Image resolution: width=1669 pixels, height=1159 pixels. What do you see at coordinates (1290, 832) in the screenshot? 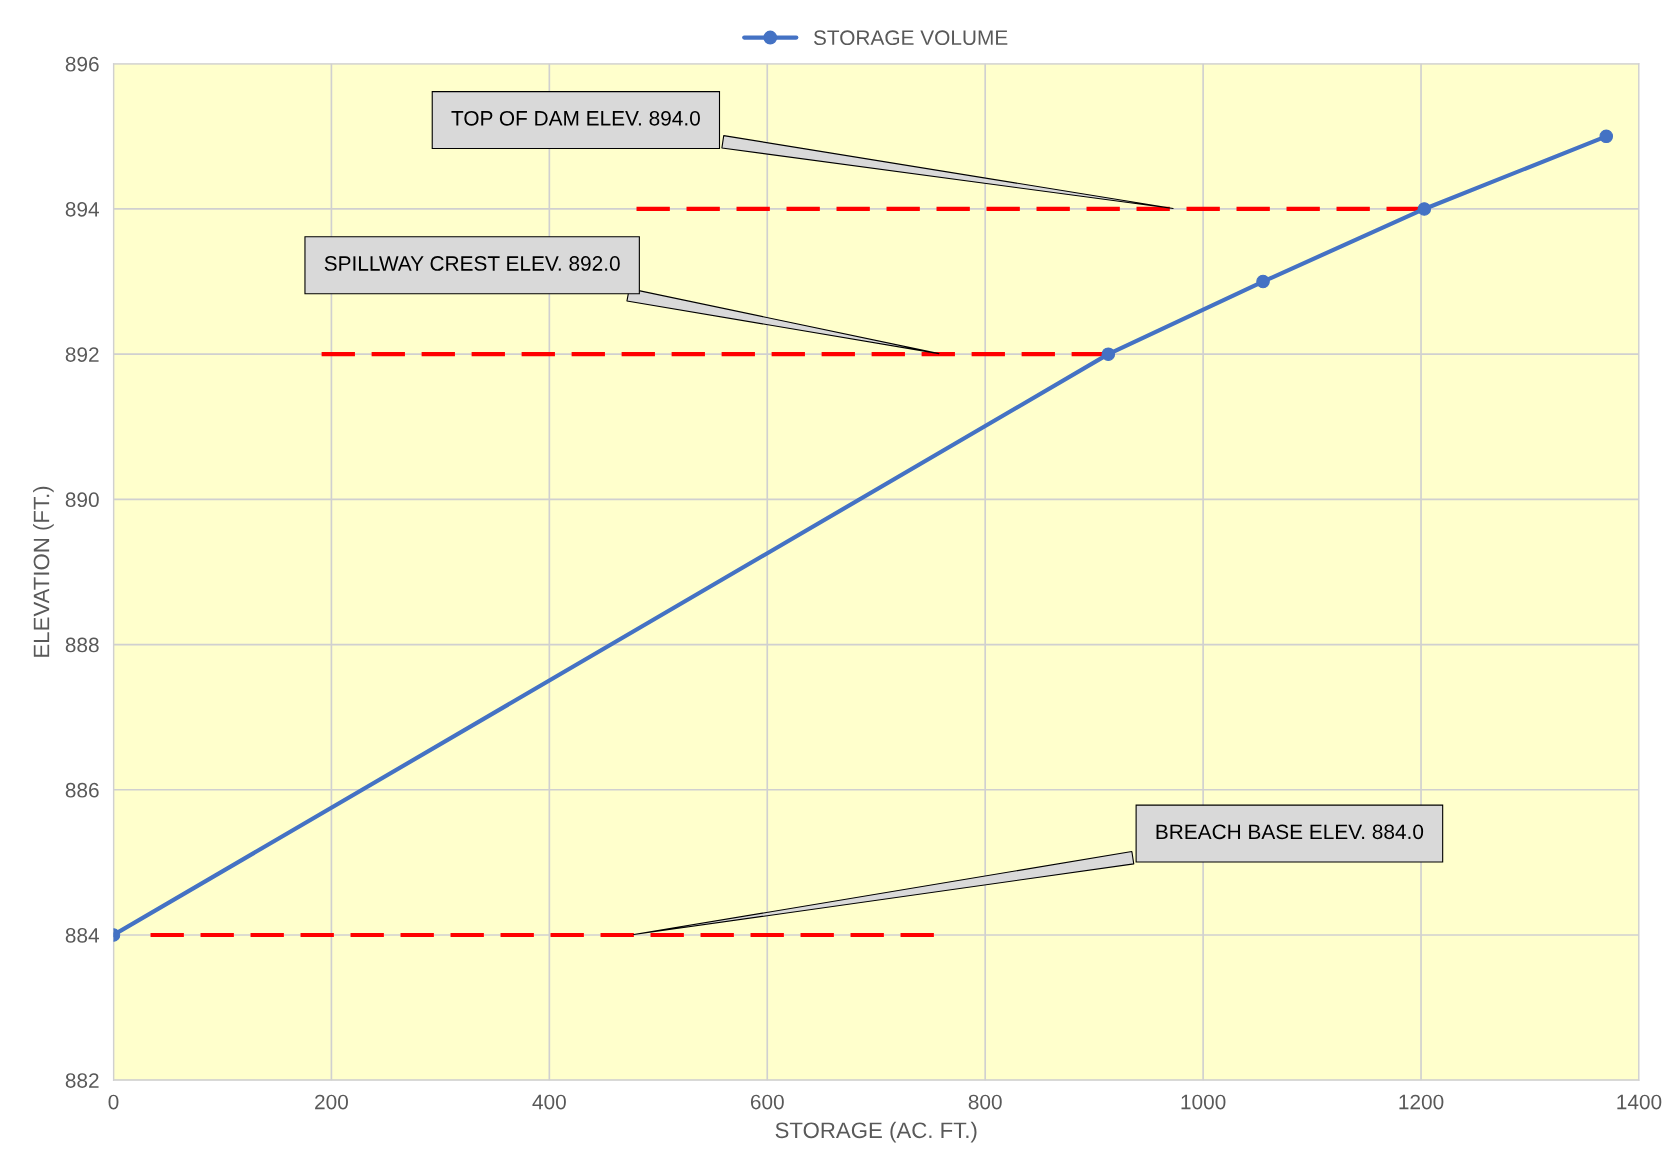
I see `annotation: BREACH BASE ELEV. 884.0` at bounding box center [1290, 832].